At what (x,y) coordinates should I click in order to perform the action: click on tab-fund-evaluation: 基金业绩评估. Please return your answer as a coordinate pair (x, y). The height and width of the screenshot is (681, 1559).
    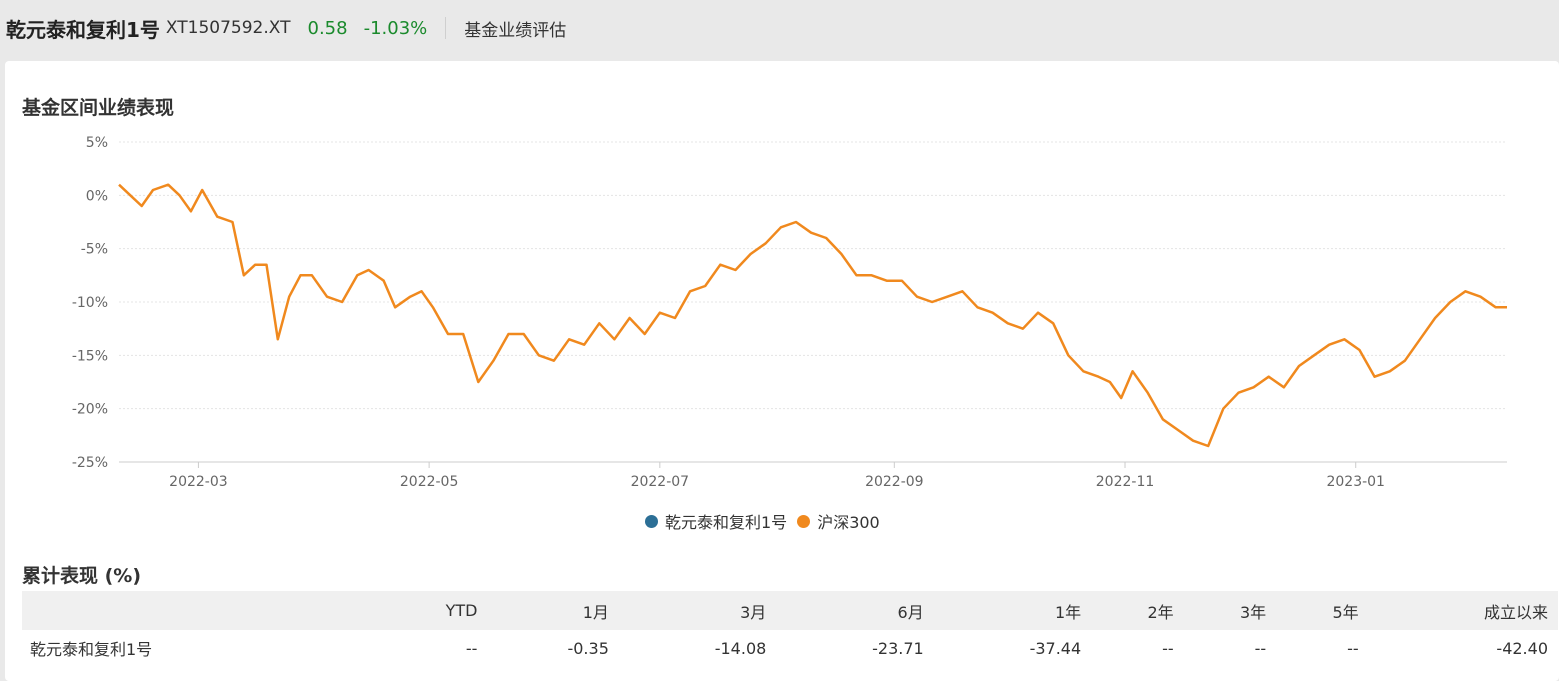
    Looking at the image, I should click on (515, 30).